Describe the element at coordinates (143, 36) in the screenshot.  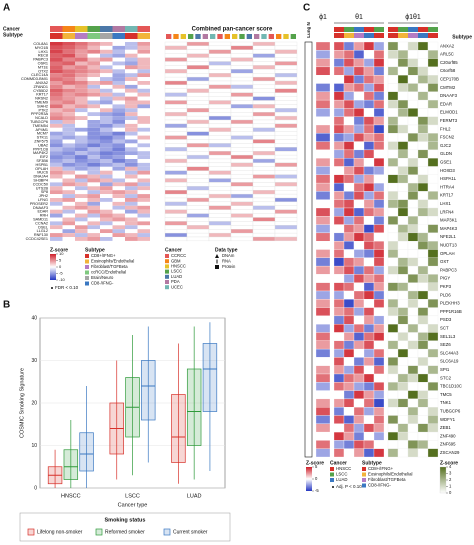
I see `annotation-cell` at that location.